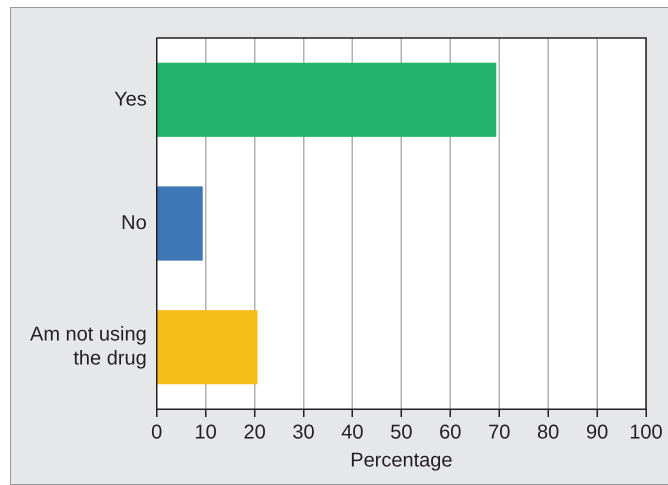  Describe the element at coordinates (134, 223) in the screenshot. I see `y-tick-label: No` at that location.